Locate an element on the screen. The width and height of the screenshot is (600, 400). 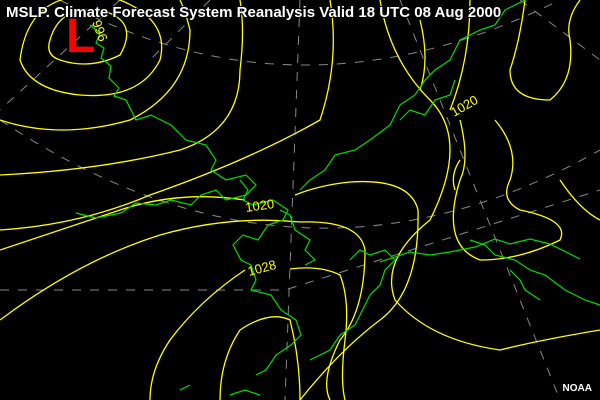
credit-label: NOAA is located at coordinates (577, 388).